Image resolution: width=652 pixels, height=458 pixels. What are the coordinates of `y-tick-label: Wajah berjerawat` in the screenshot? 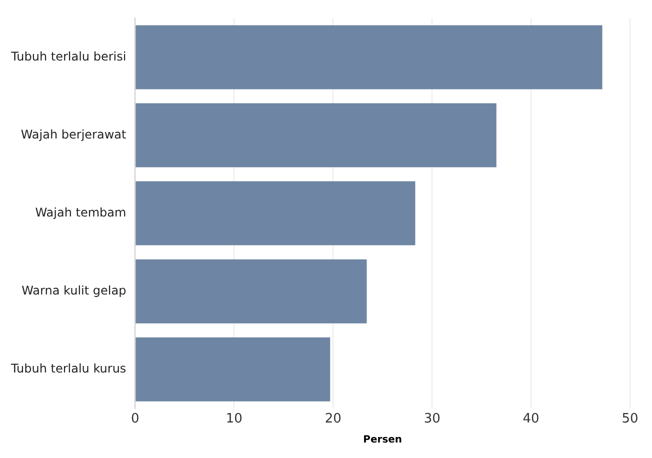 It's located at (73, 134).